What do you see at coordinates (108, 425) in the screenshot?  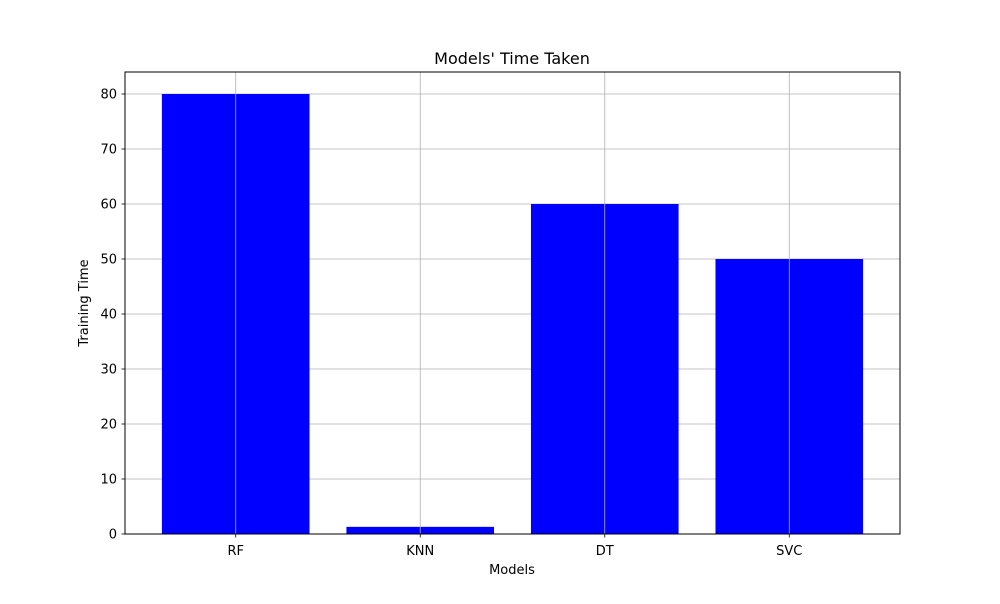 I see `y-tick-label: 20` at bounding box center [108, 425].